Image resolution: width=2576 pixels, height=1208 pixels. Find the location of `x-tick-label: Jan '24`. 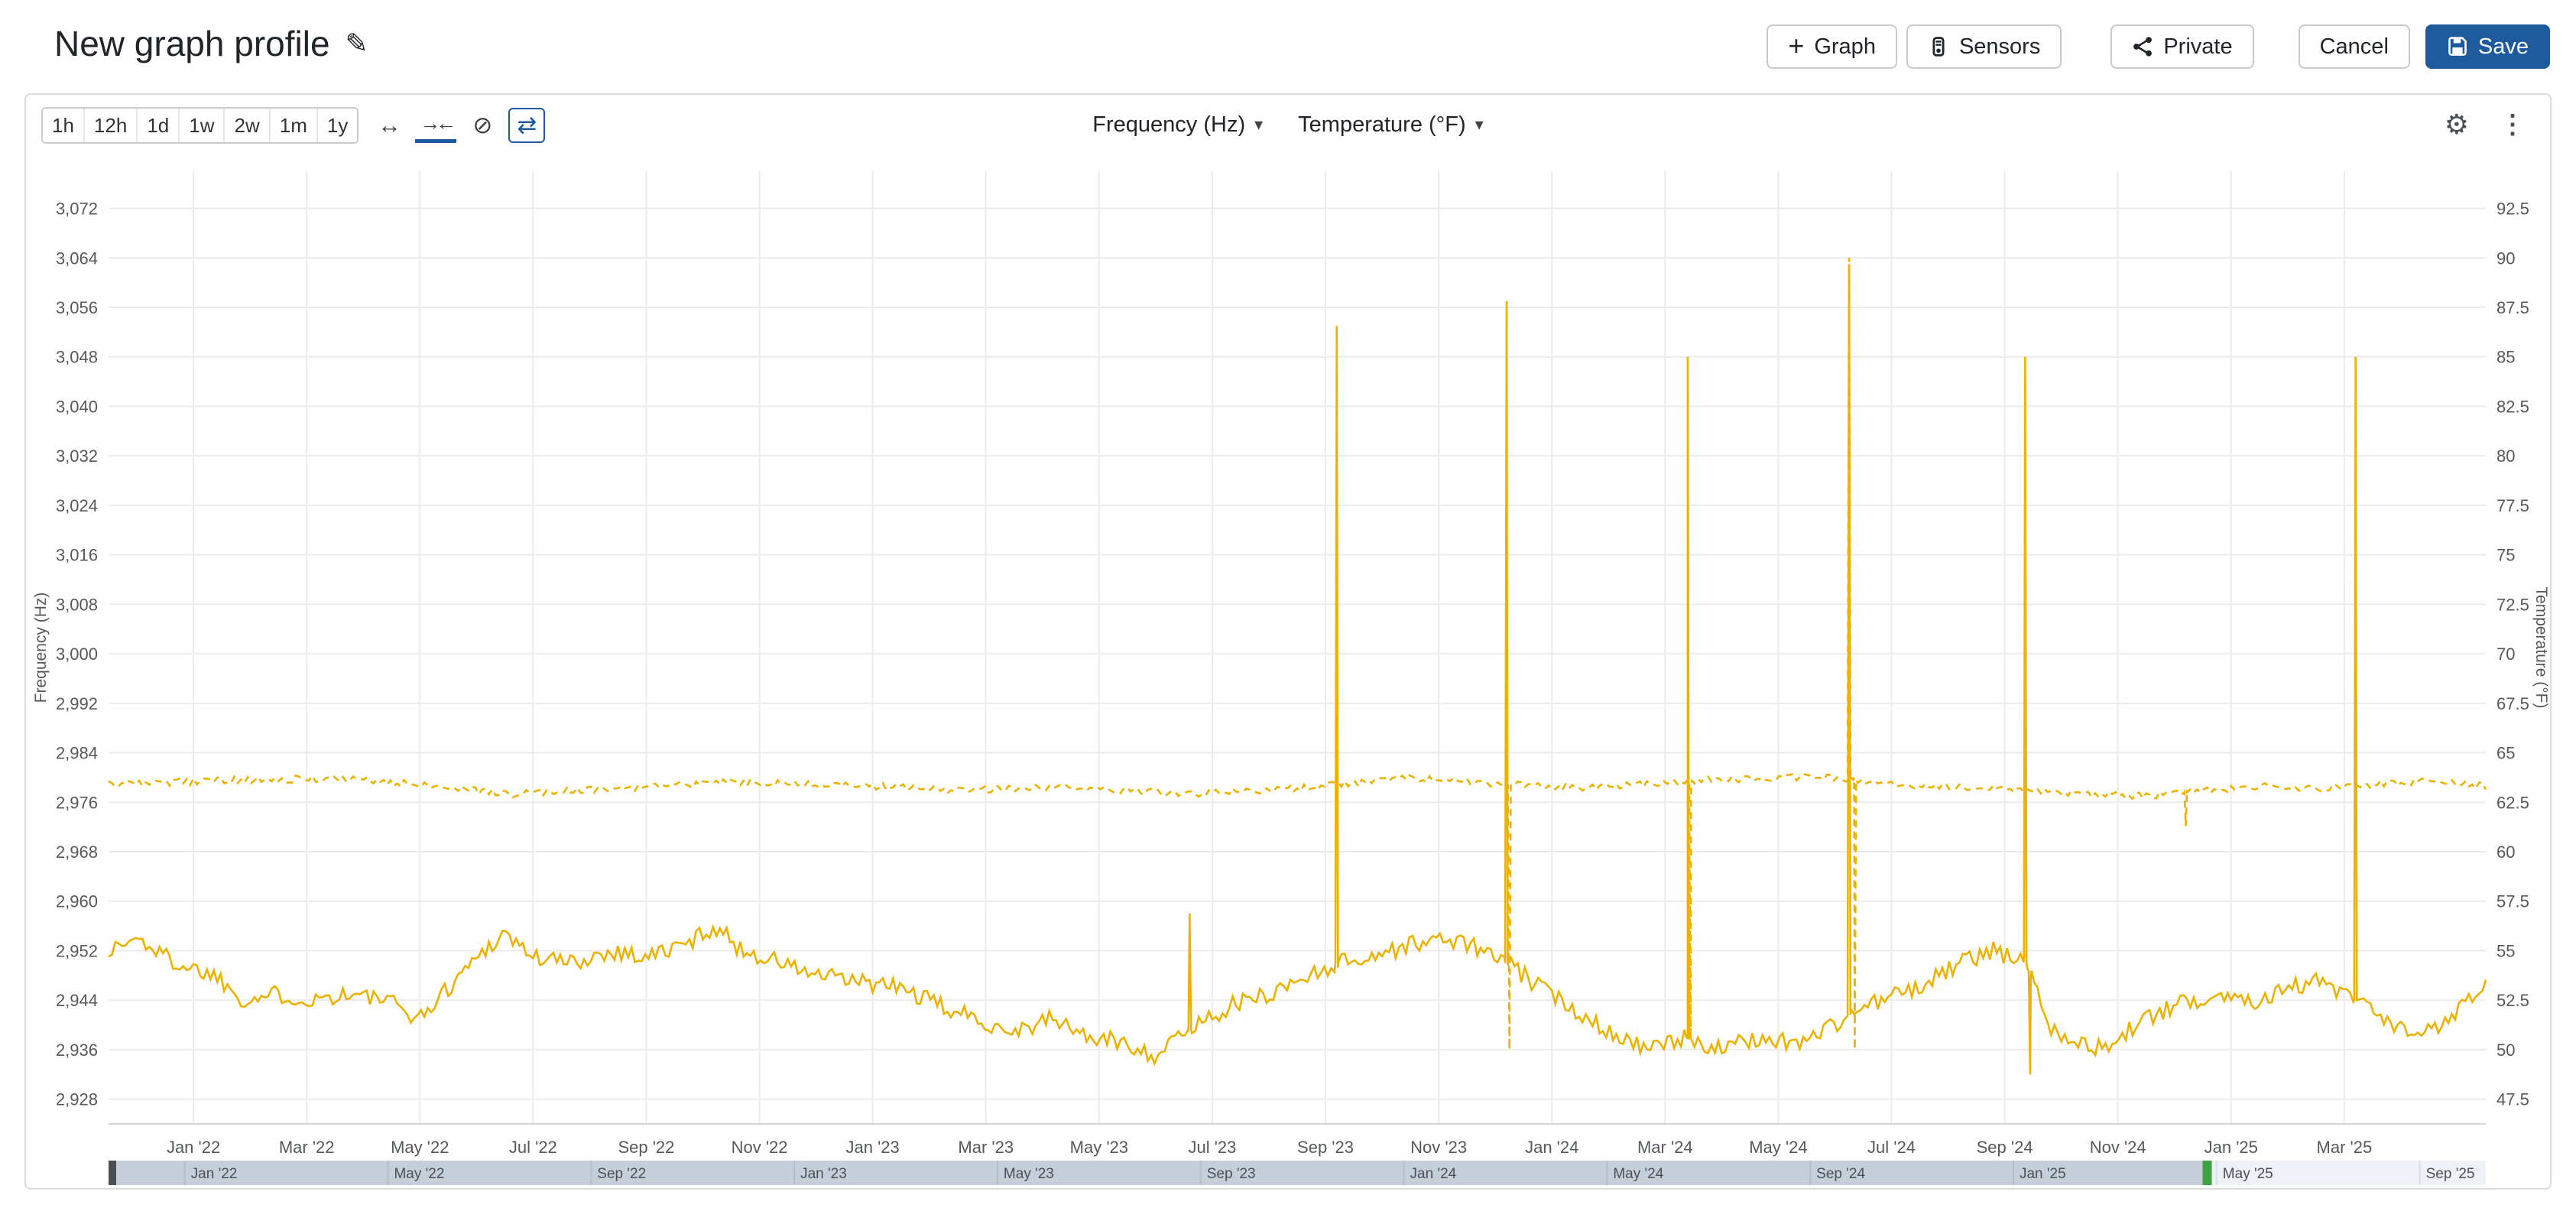

x-tick-label: Jan '24 is located at coordinates (1551, 1147).